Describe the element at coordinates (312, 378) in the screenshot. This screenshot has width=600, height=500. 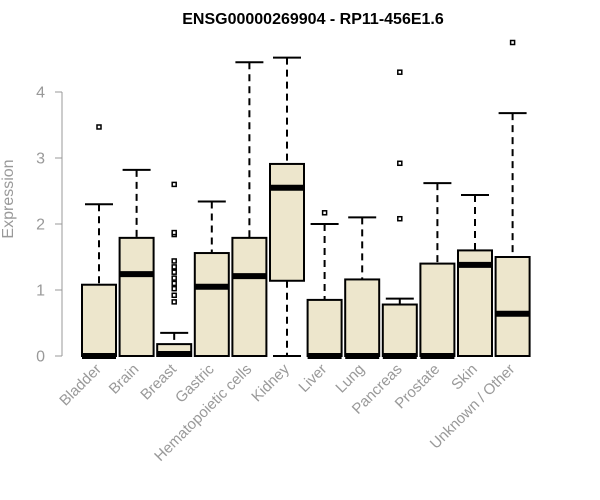
I see `x-tick-label: Liver` at that location.